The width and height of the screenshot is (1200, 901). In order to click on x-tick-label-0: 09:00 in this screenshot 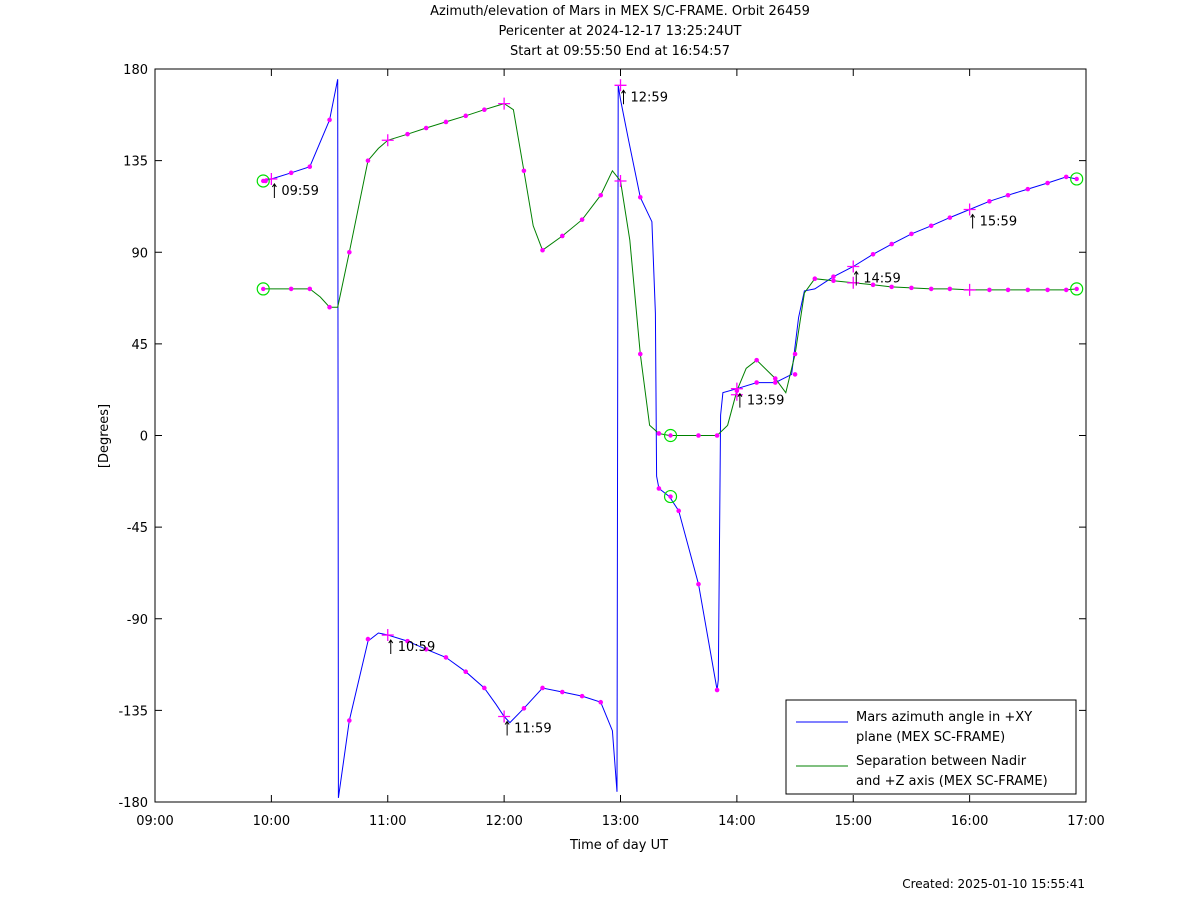, I will do `click(154, 821)`.